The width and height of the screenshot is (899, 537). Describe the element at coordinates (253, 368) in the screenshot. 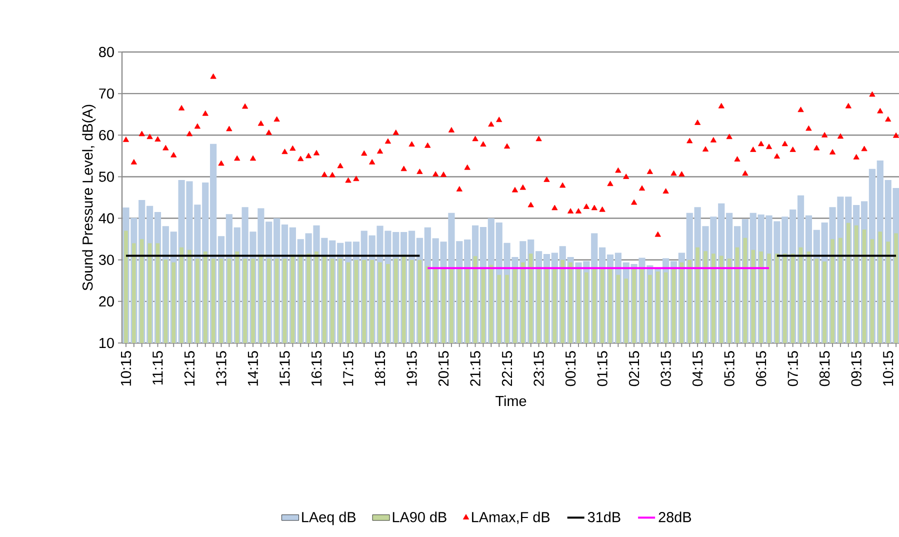

I see `x-tick-label: 14:15` at that location.